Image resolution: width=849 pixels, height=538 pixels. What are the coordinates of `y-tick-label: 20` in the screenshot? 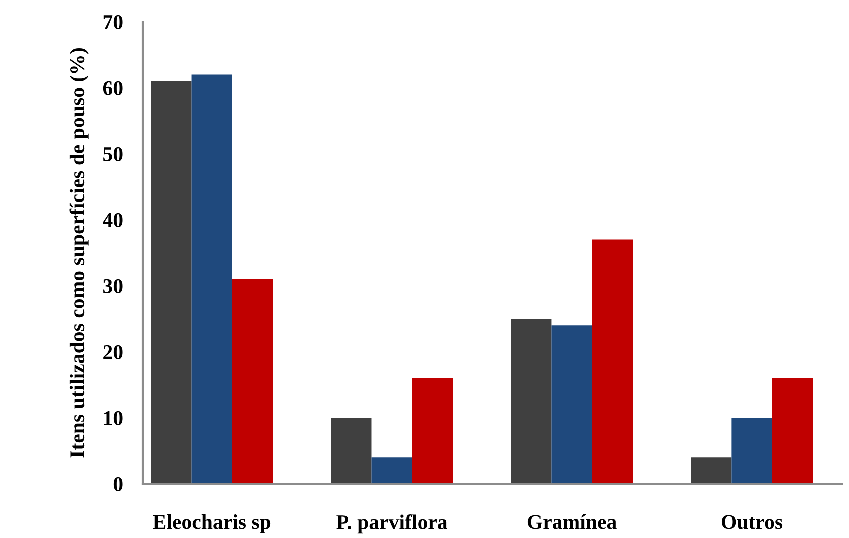 It's located at (113, 352).